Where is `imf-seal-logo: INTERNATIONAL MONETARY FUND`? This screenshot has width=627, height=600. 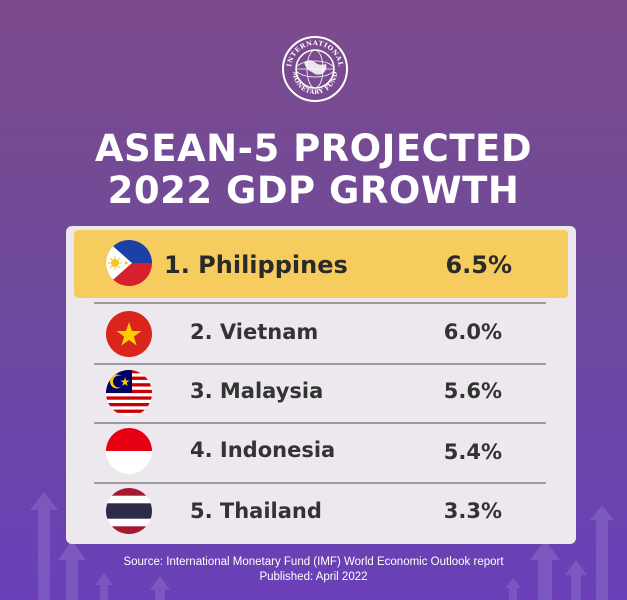 imf-seal-logo: INTERNATIONAL MONETARY FUND is located at coordinates (315, 69).